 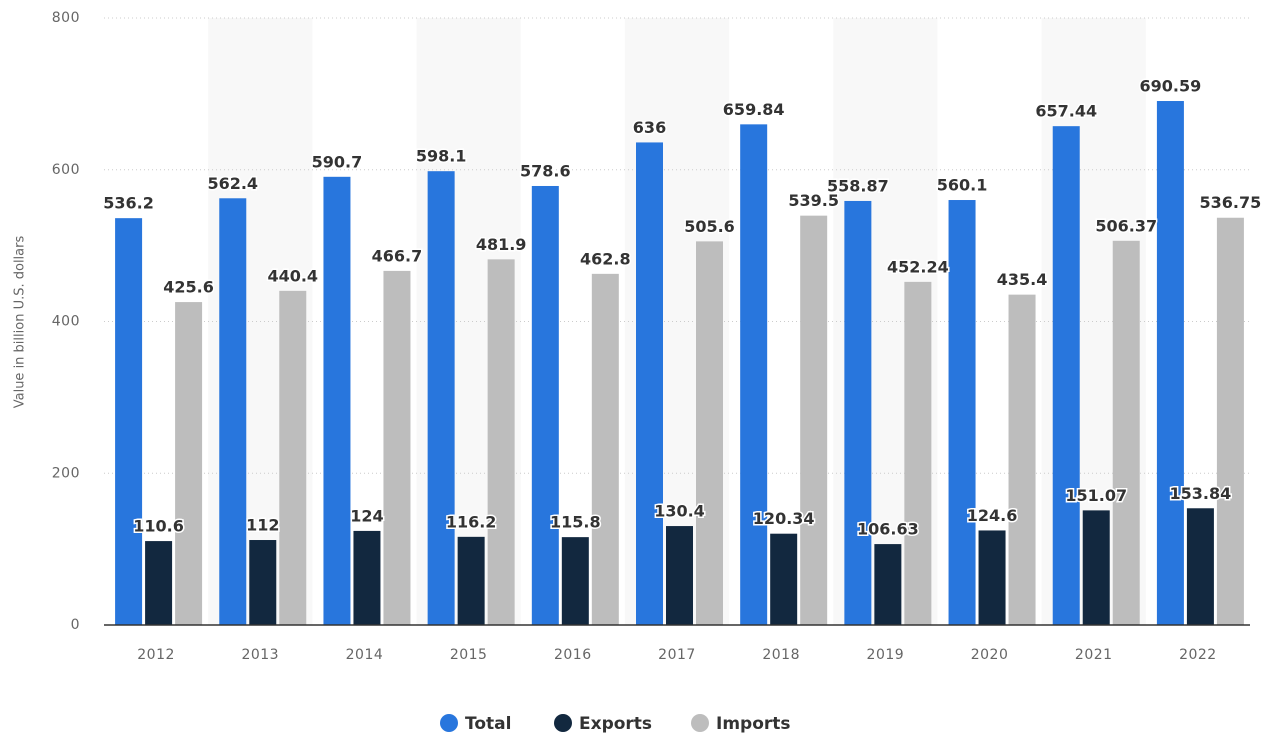 What do you see at coordinates (292, 275) in the screenshot?
I see `data-label: 440.4` at bounding box center [292, 275].